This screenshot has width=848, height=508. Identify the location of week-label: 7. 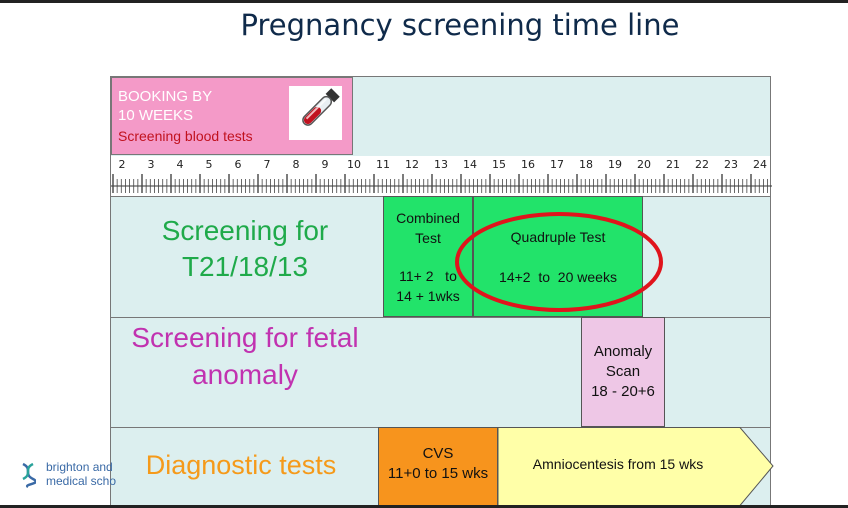
(267, 164).